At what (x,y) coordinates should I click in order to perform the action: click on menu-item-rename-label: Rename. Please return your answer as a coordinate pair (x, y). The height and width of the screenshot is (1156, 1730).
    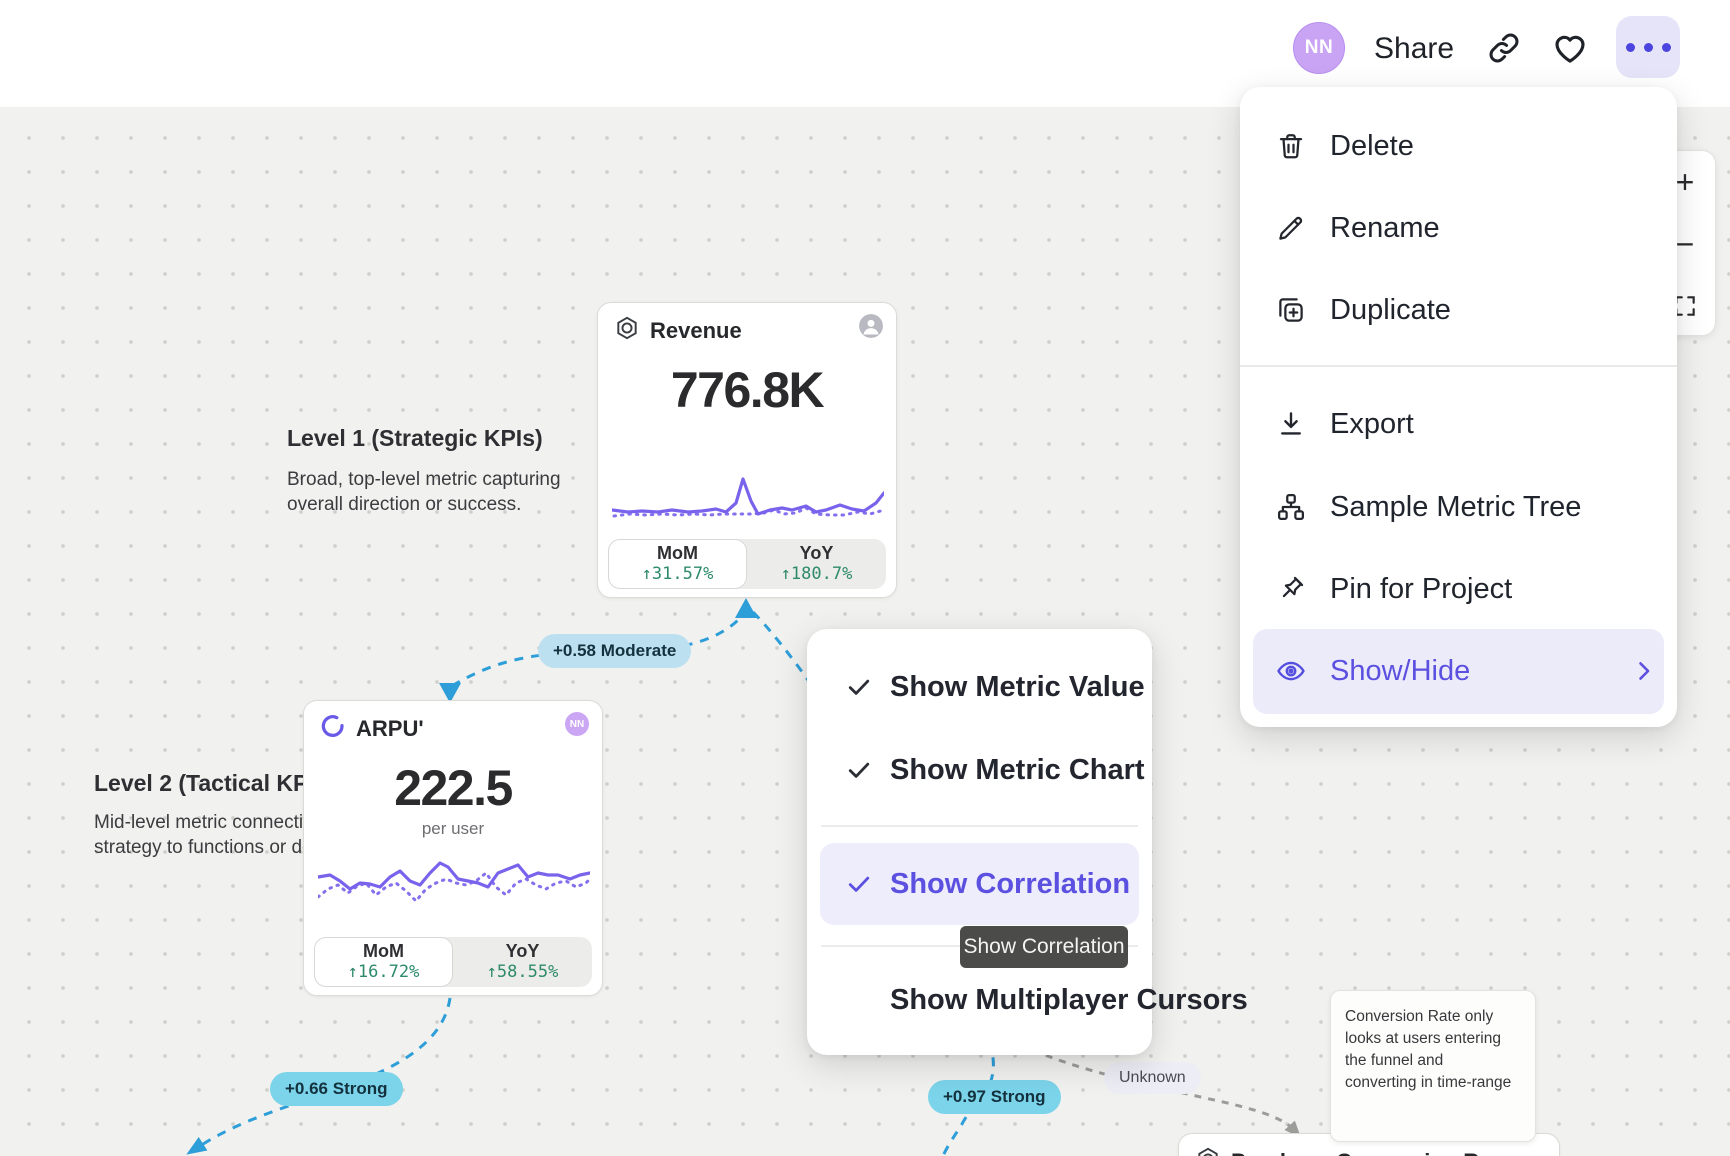
    Looking at the image, I should click on (1385, 227).